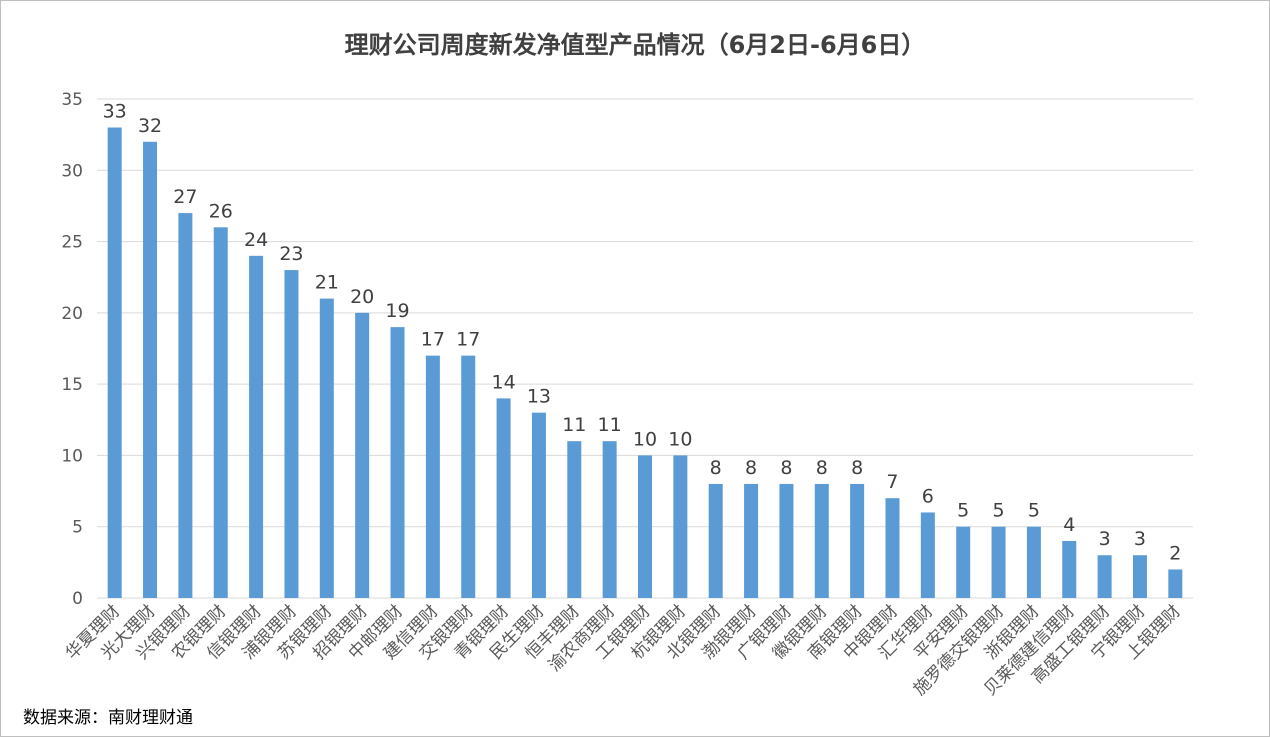  Describe the element at coordinates (185, 197) in the screenshot. I see `data-label: 27` at that location.